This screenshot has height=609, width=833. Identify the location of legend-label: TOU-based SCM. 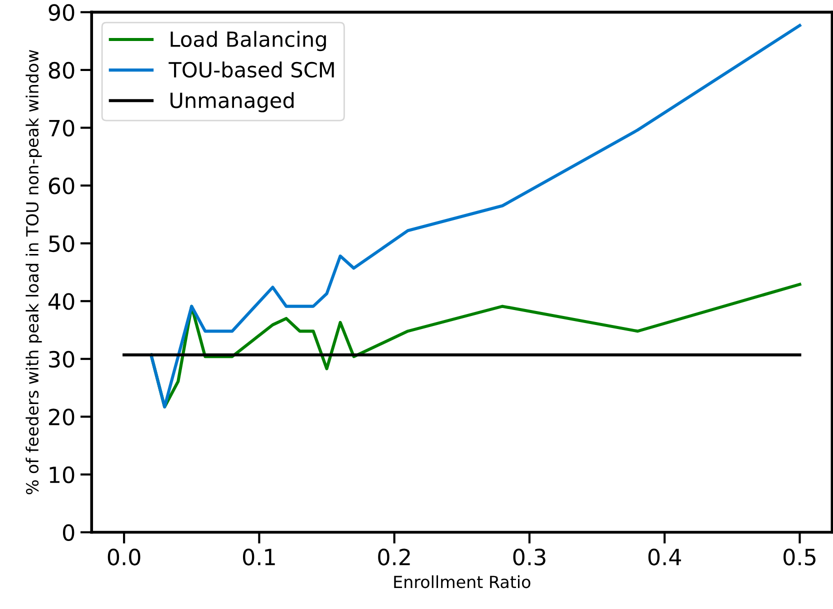
(251, 70).